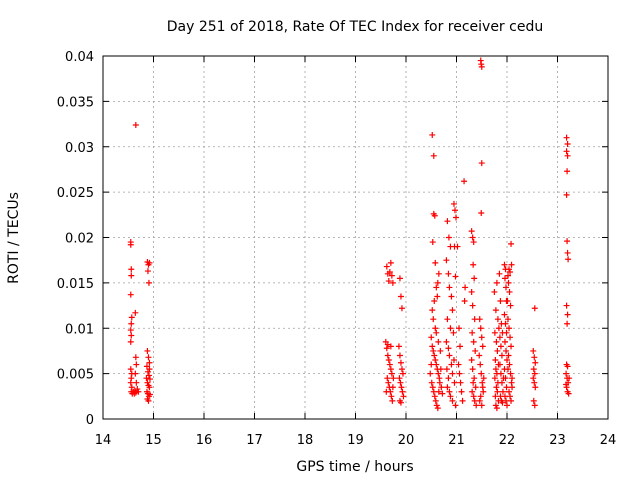  Describe the element at coordinates (204, 440) in the screenshot. I see `x-tick-label: 16` at that location.